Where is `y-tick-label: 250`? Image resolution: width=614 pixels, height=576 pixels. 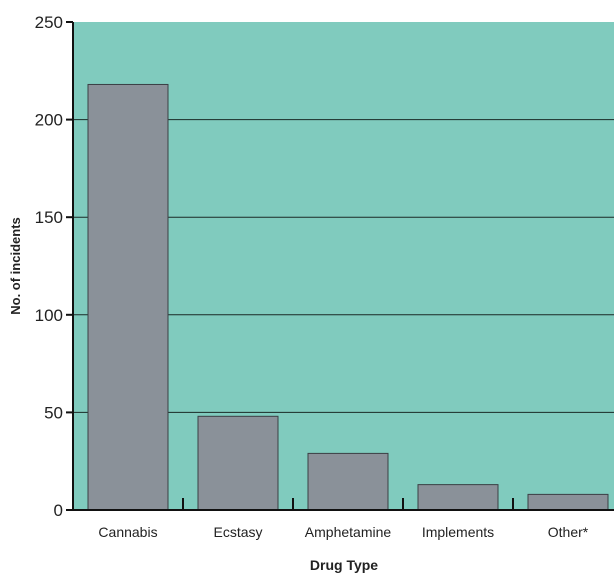
y-tick-label: 250 is located at coordinates (49, 22).